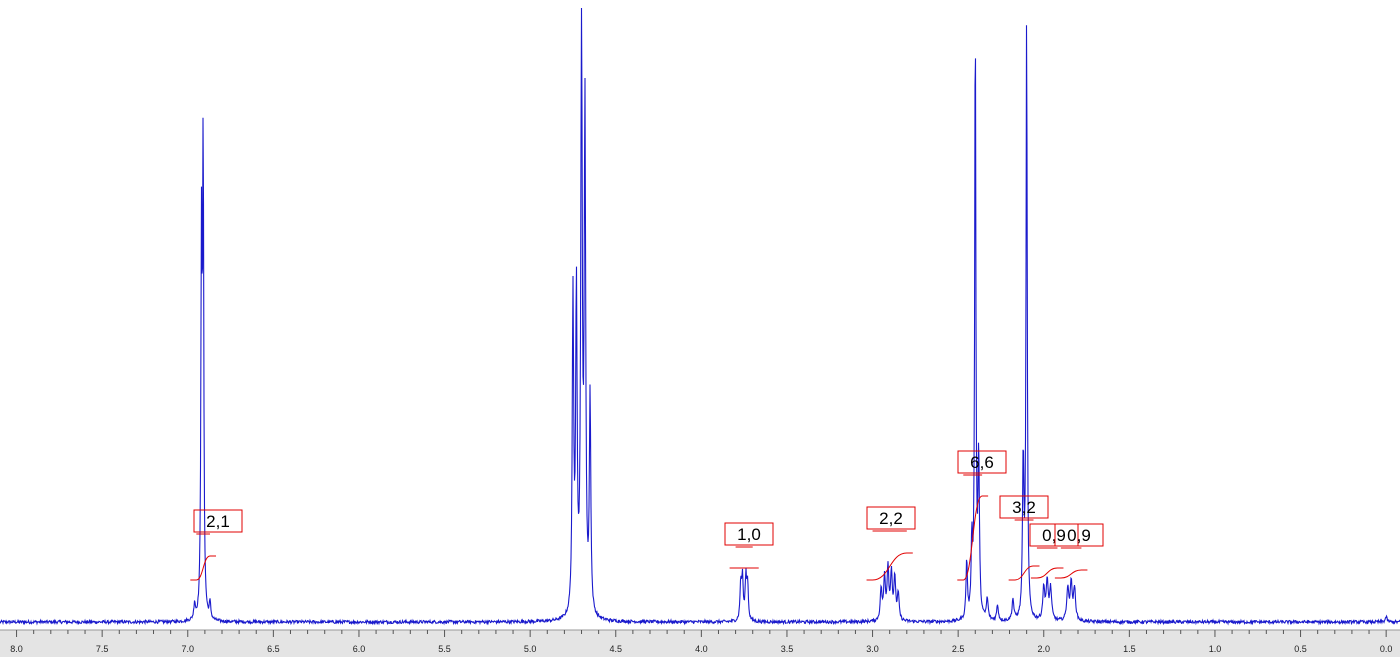  What do you see at coordinates (359, 649) in the screenshot?
I see `x-tick-label: 6.0` at bounding box center [359, 649].